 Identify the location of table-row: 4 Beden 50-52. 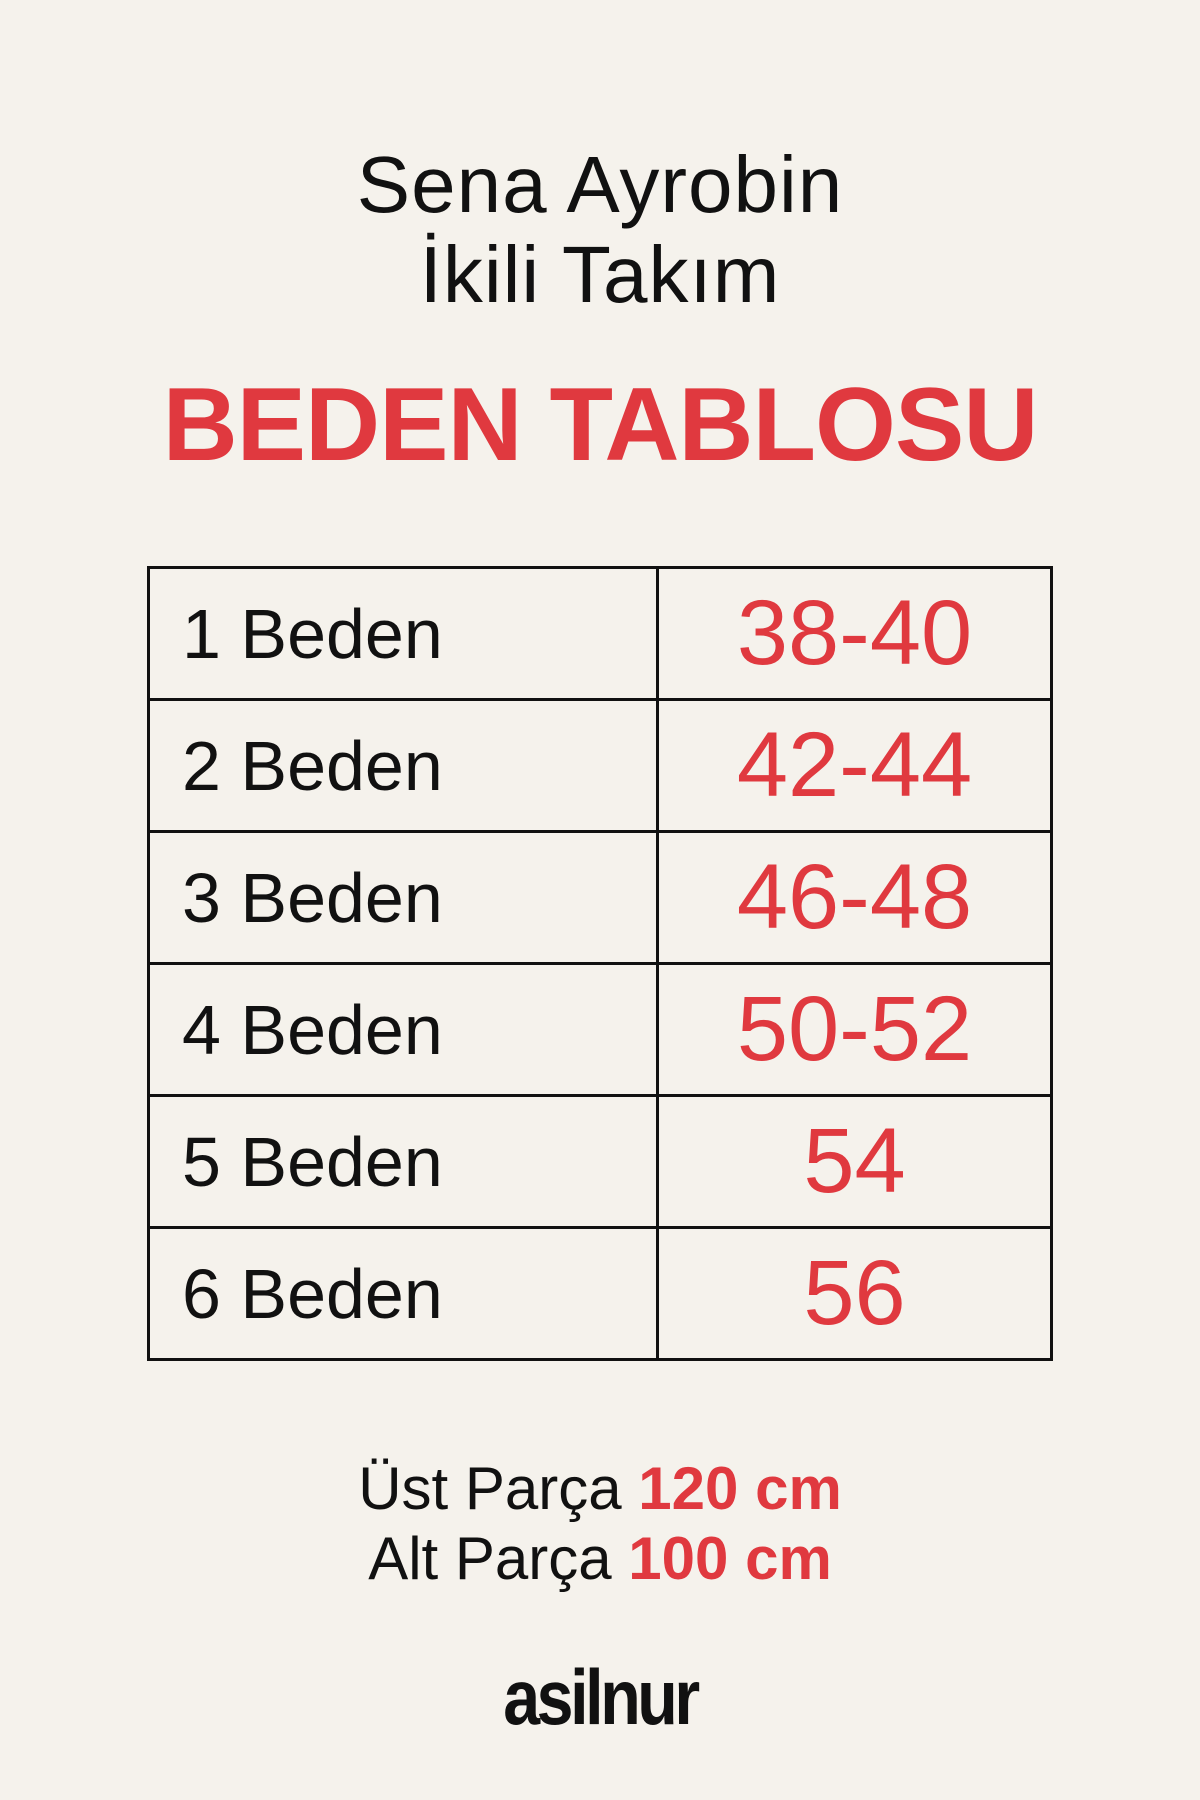
(600, 1029).